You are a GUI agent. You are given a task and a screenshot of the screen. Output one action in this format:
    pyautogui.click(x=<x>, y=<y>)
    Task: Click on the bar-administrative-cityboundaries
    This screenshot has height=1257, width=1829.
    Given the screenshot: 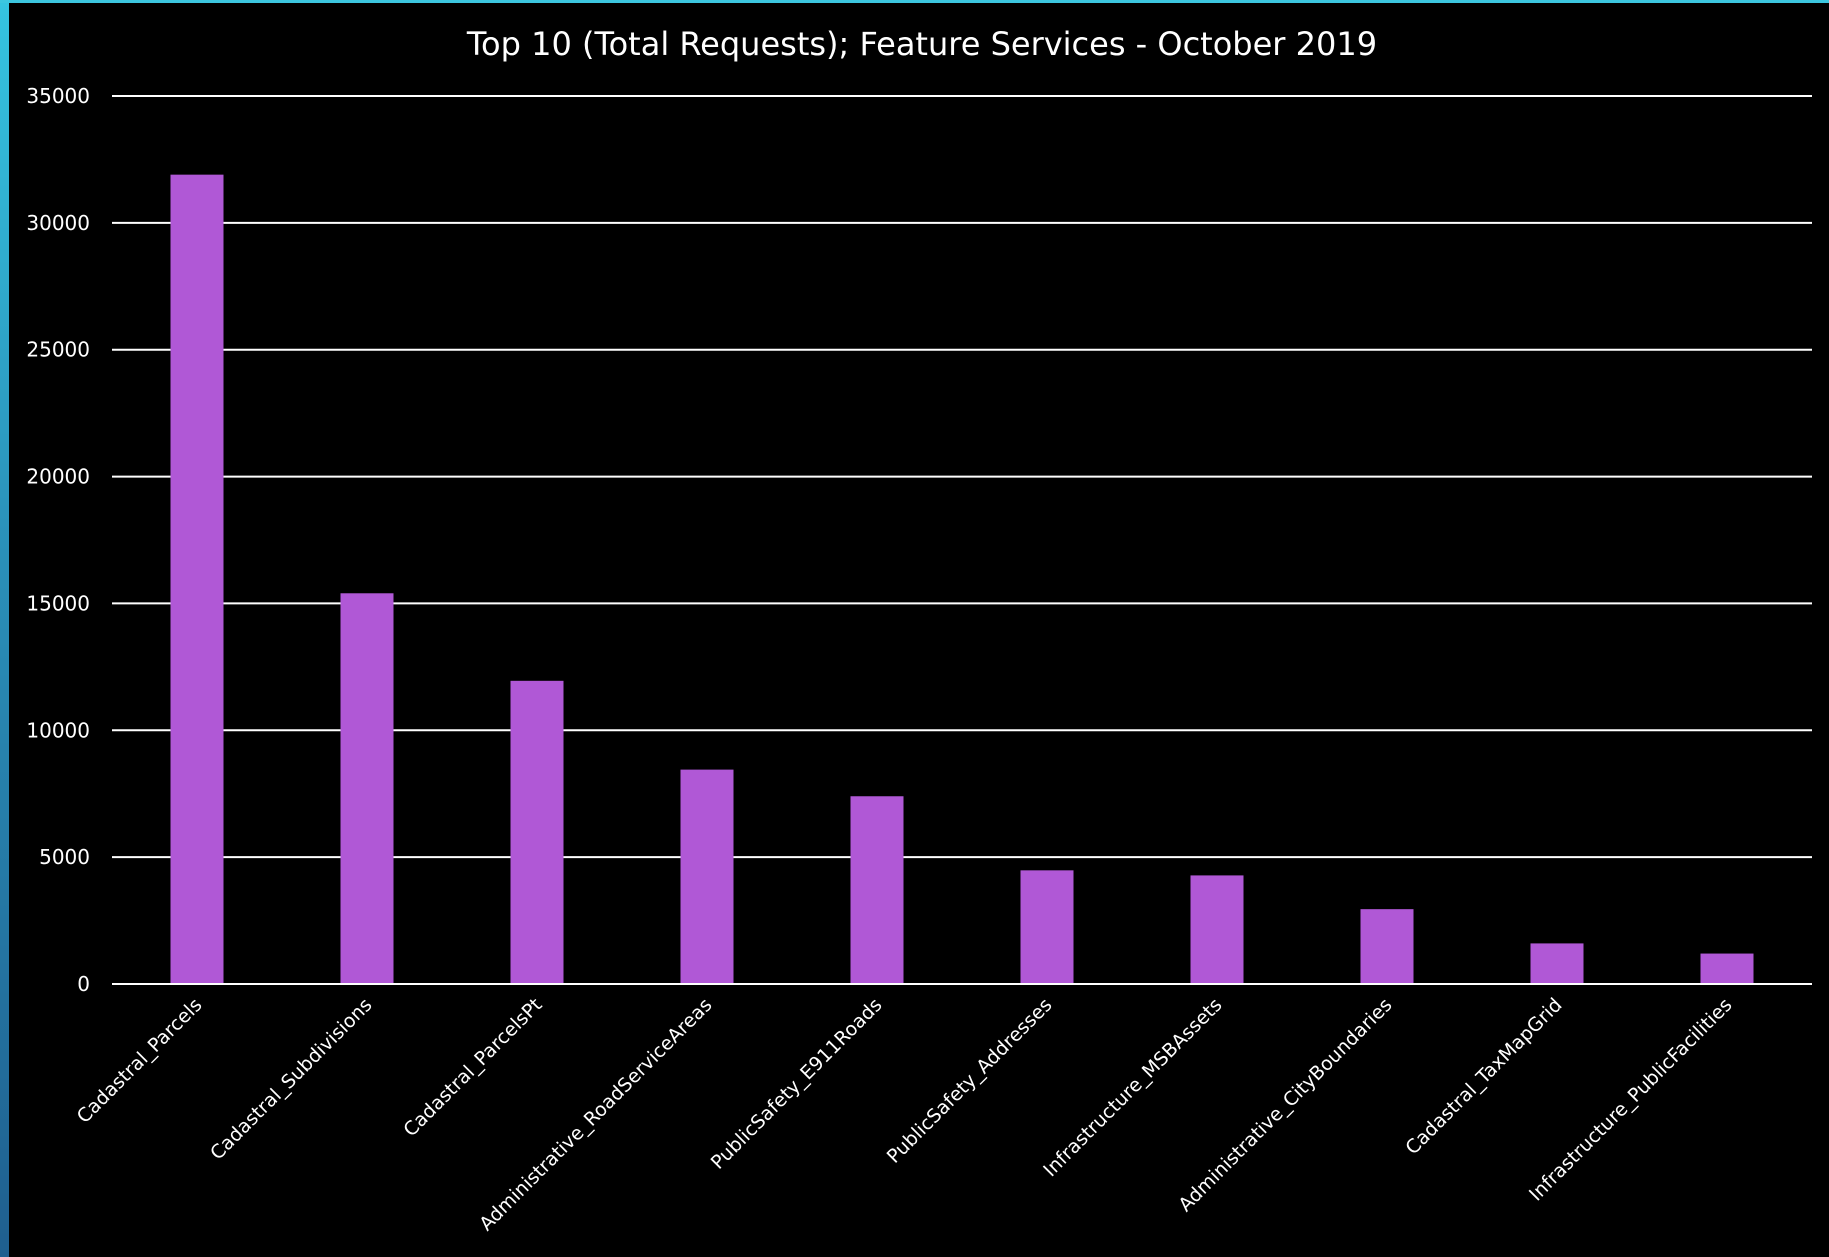 What is the action you would take?
    pyautogui.click(x=1387, y=946)
    